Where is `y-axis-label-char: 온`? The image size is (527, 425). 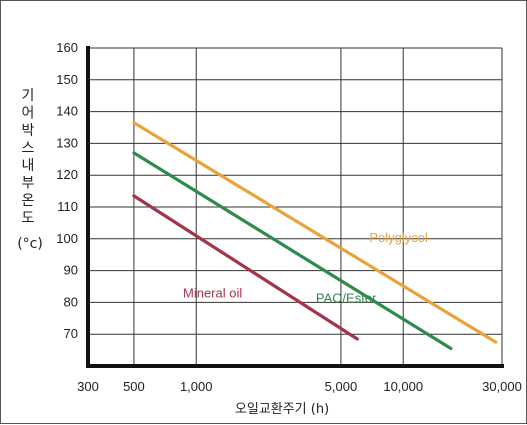
y-axis-label-char: 온 is located at coordinates (28, 201).